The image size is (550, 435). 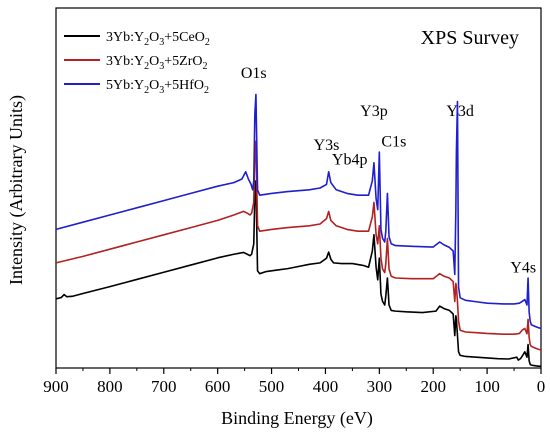 What do you see at coordinates (393, 142) in the screenshot?
I see `peak-label-c1s: C1s` at bounding box center [393, 142].